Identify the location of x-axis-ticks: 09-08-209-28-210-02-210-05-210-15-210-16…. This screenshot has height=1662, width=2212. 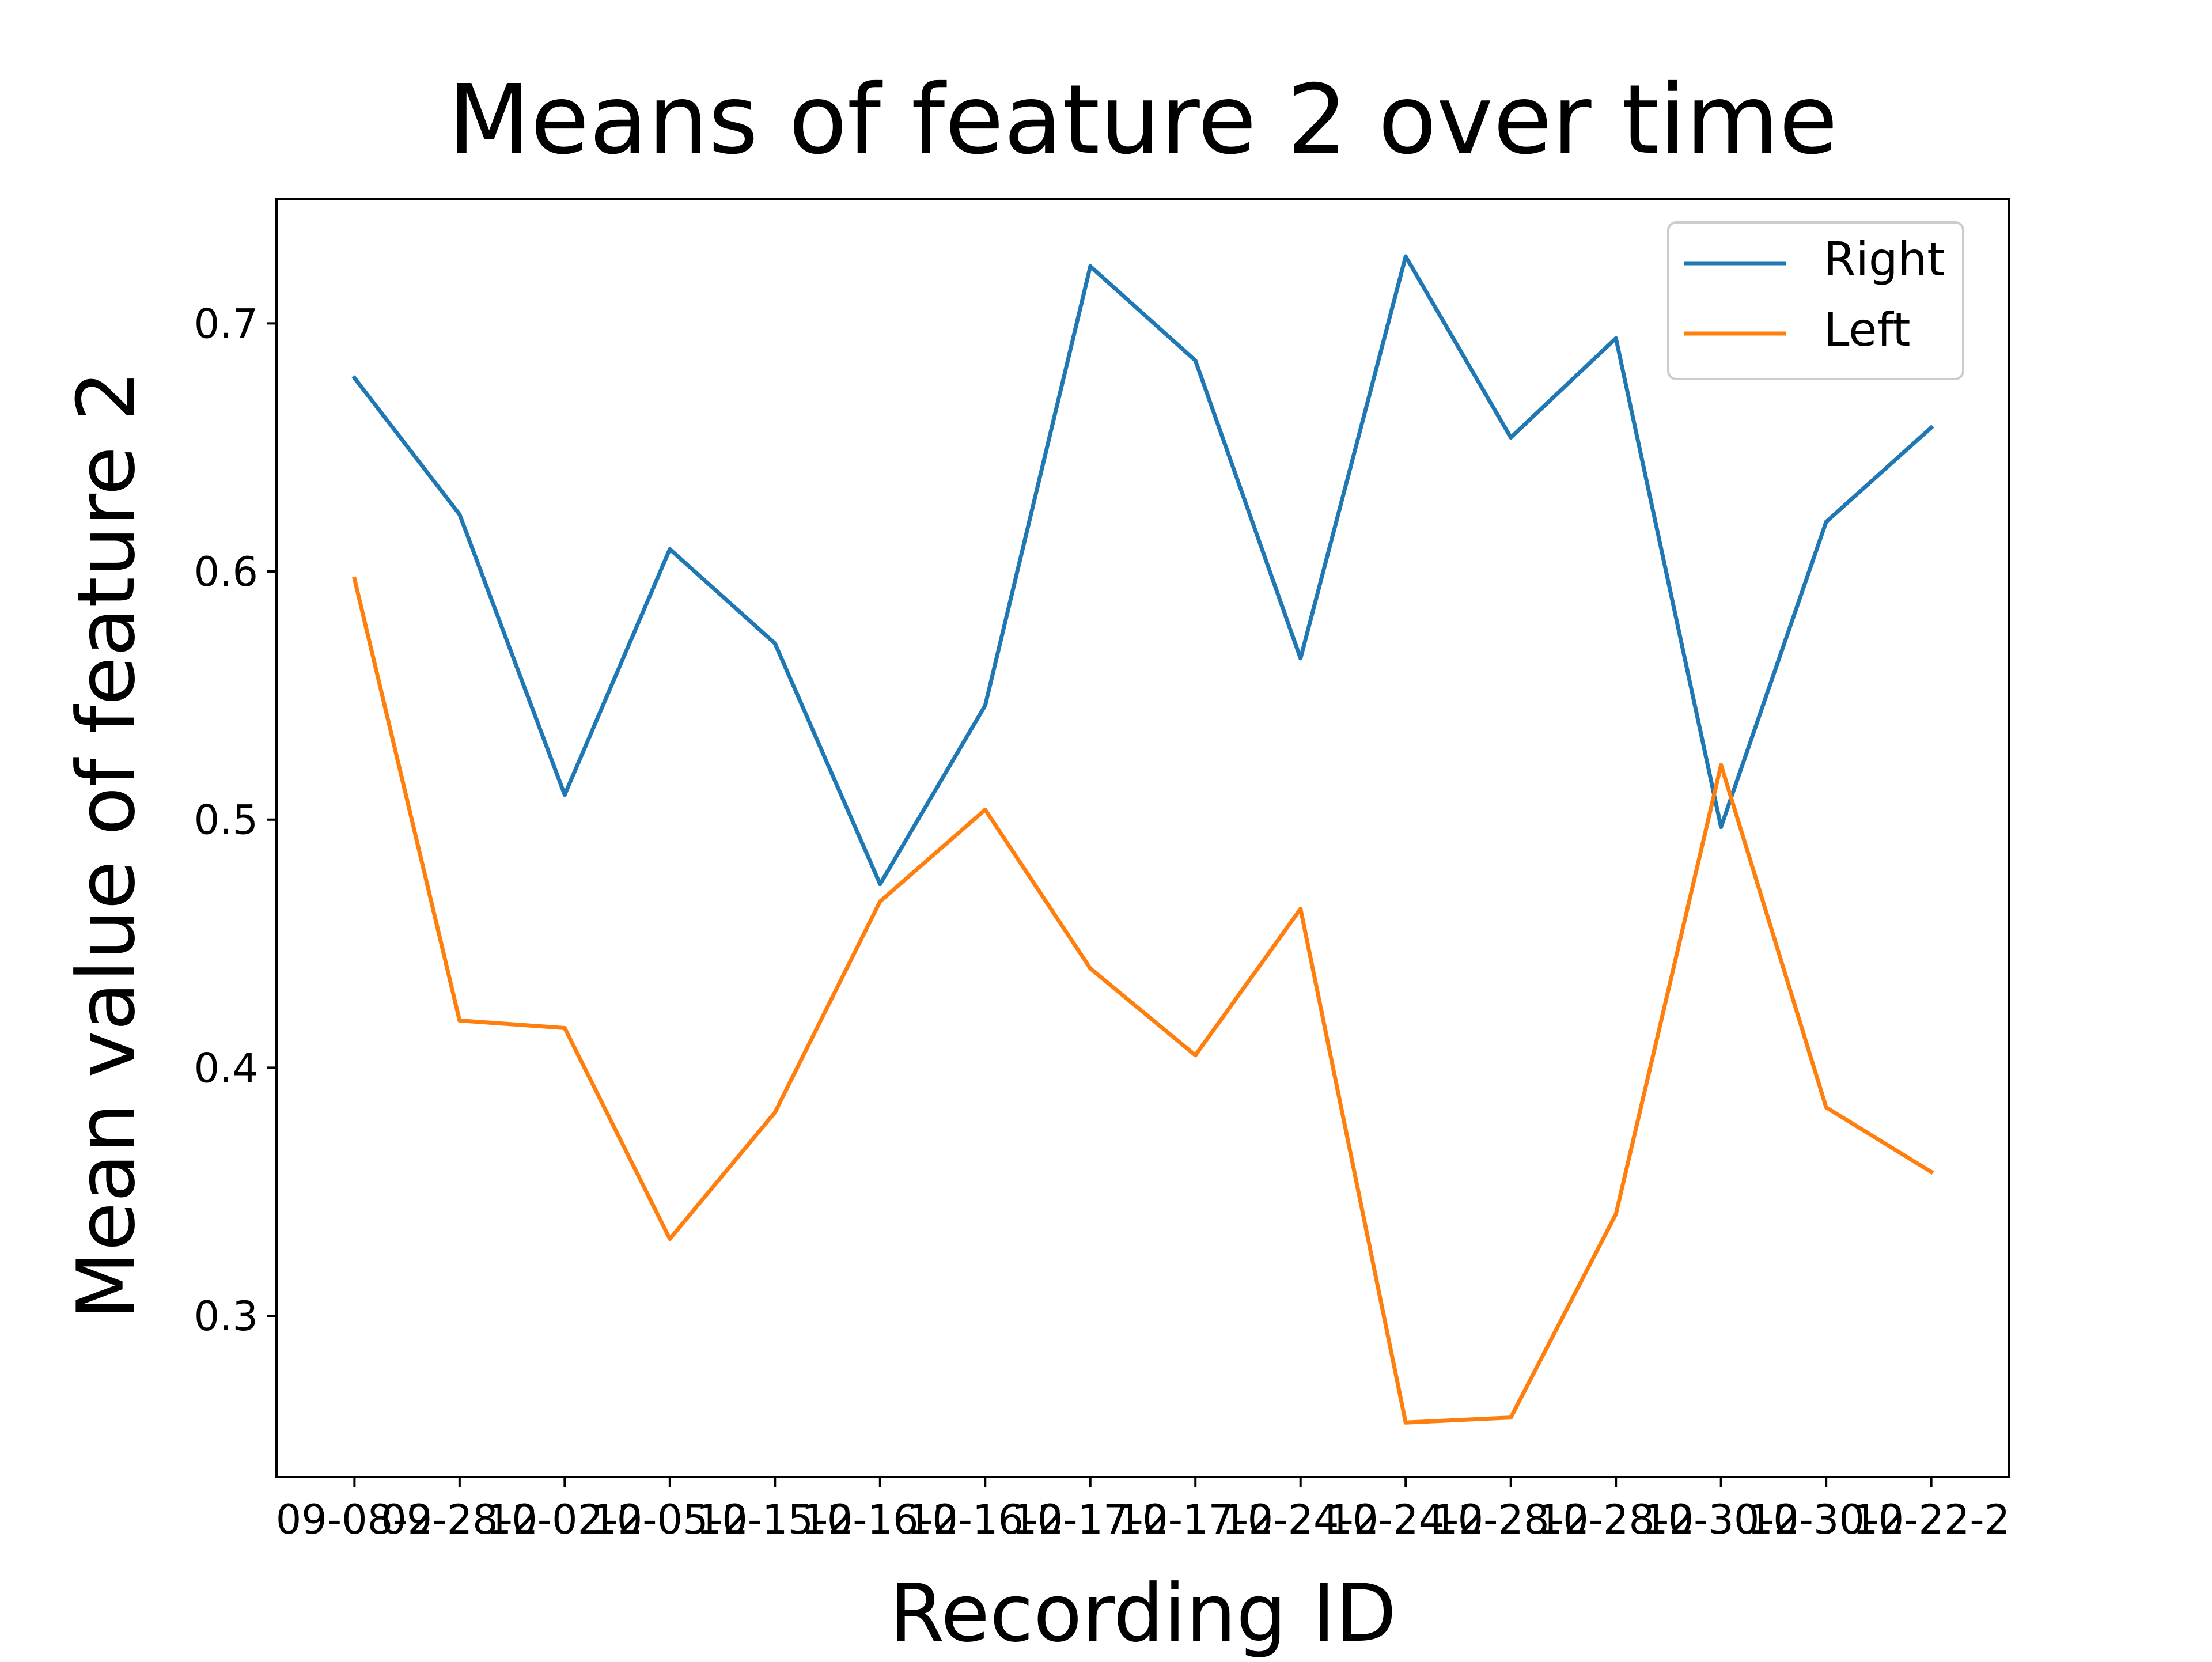
(1143, 1510).